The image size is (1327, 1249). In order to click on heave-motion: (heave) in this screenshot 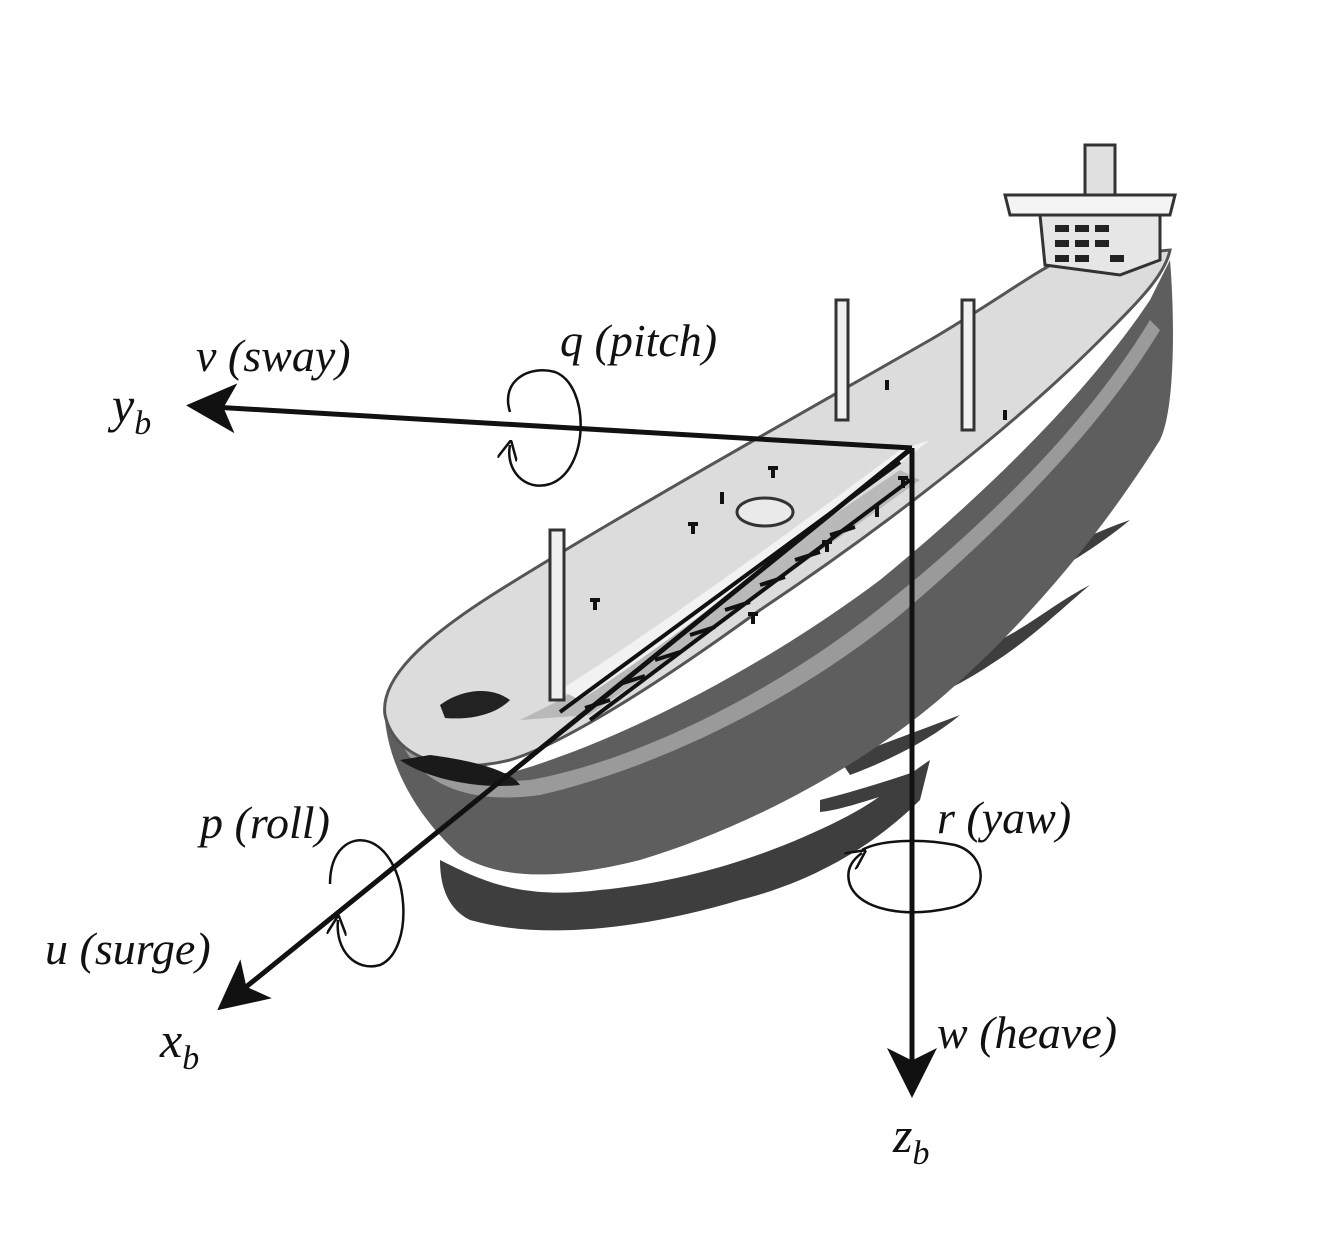, I will do `click(1048, 1032)`.